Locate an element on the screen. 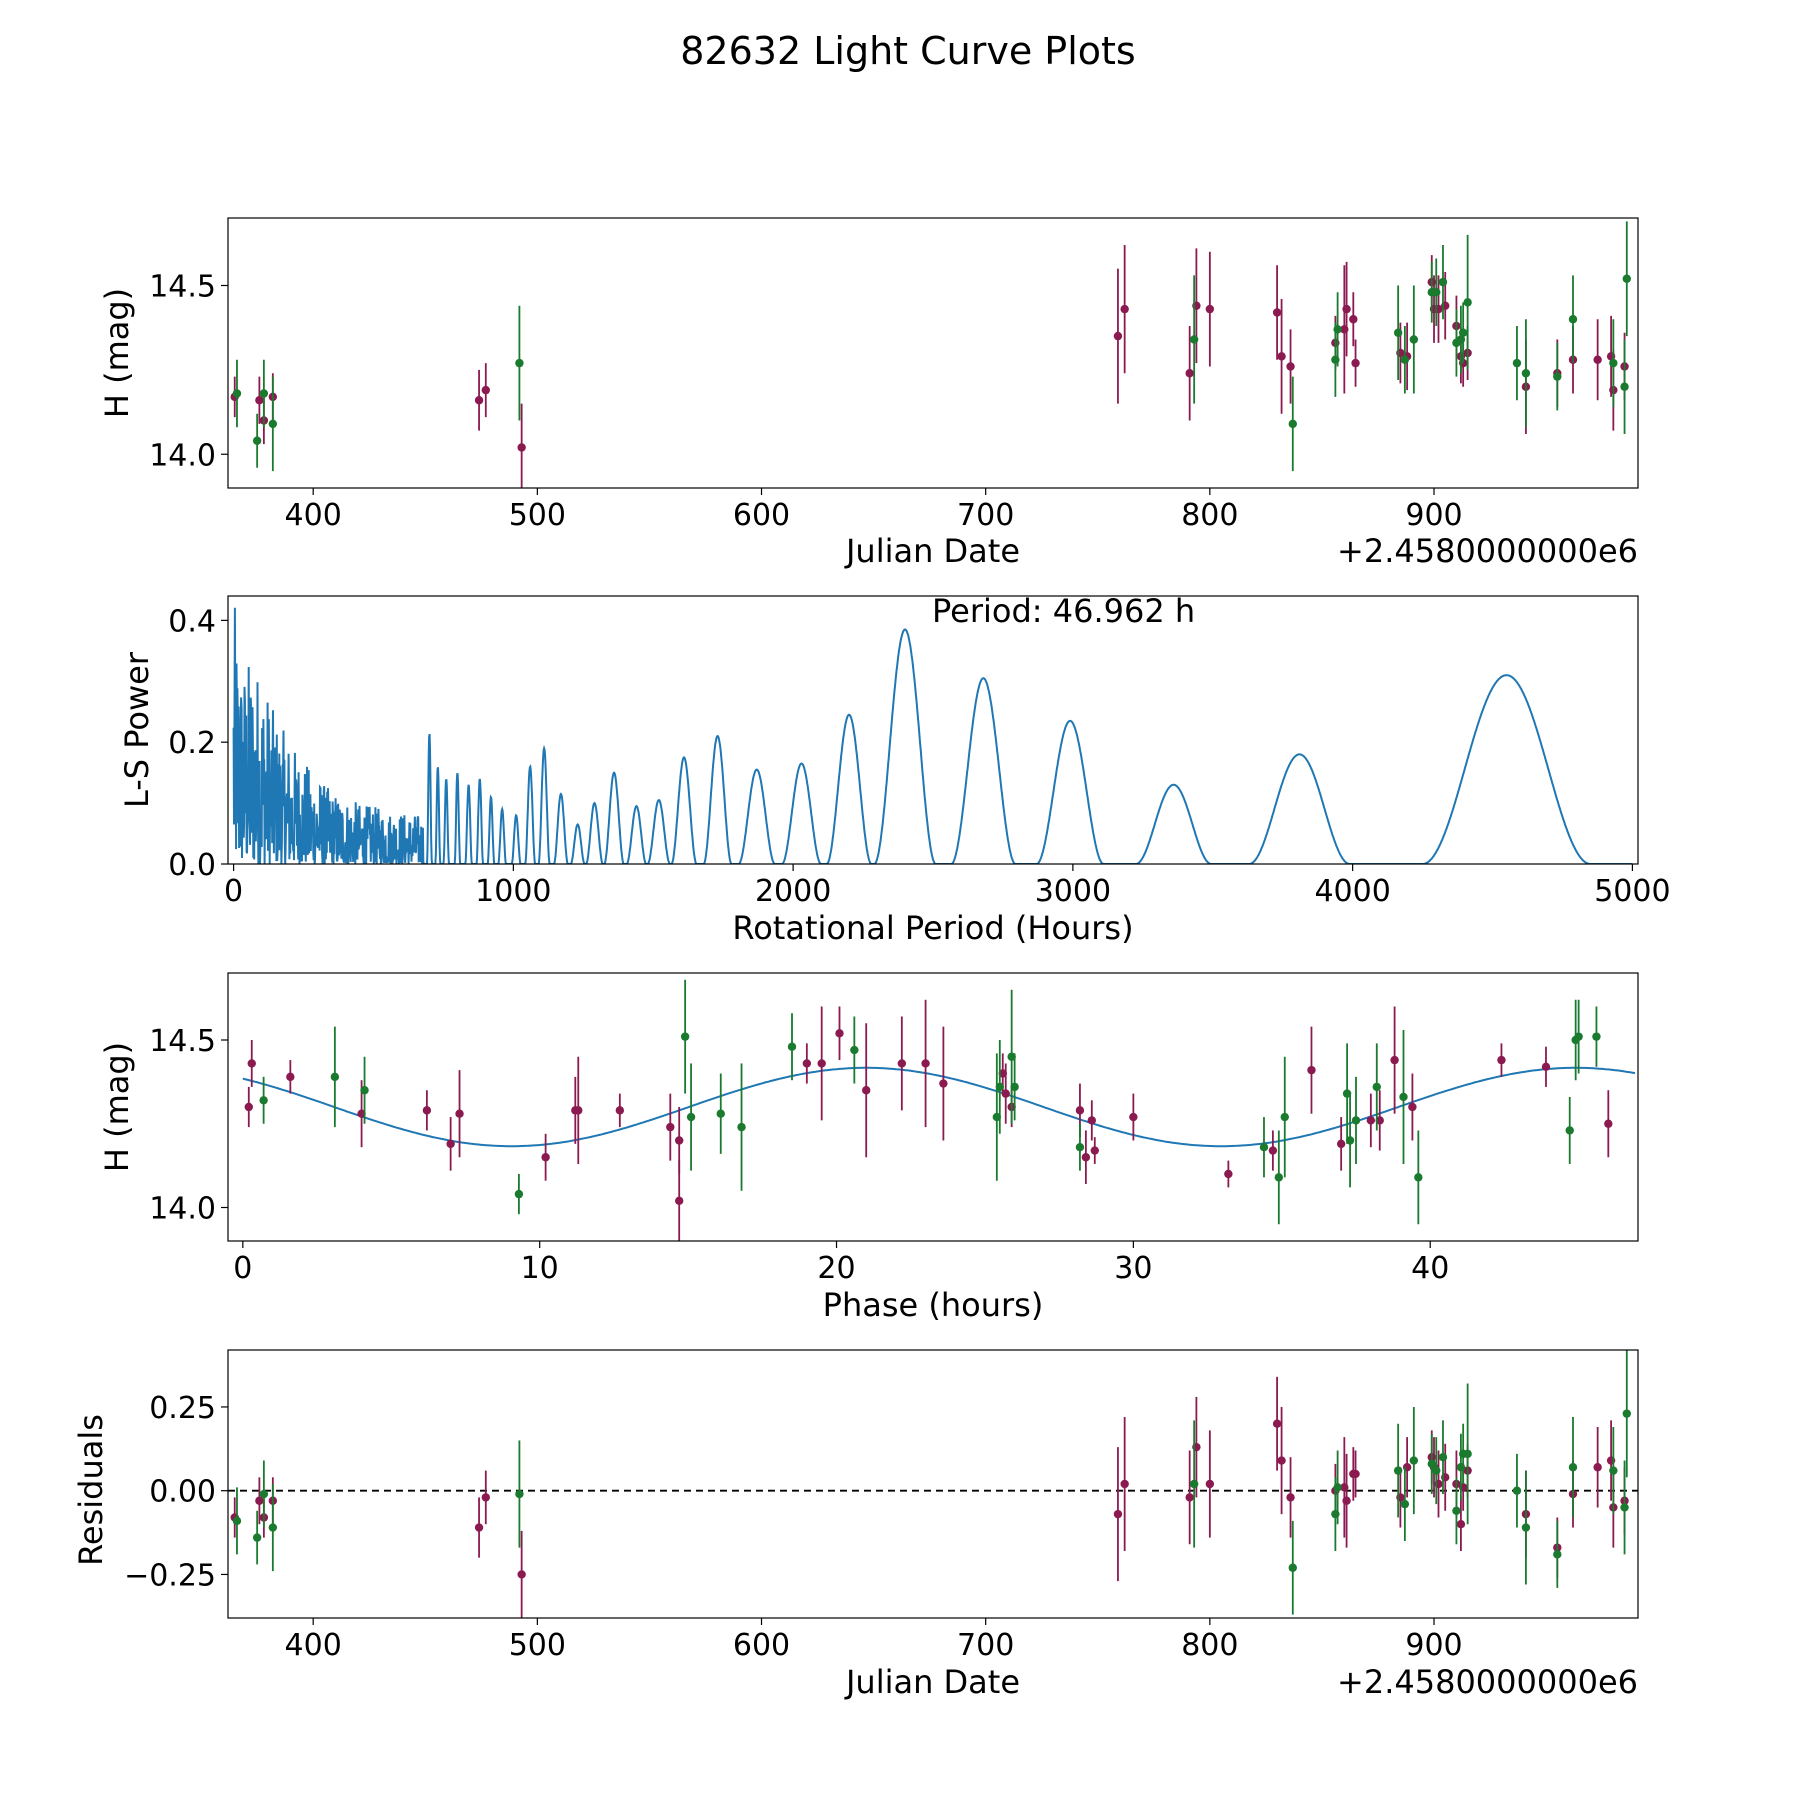  phased-curve-xlabel: Phase (hours) is located at coordinates (933, 1305).